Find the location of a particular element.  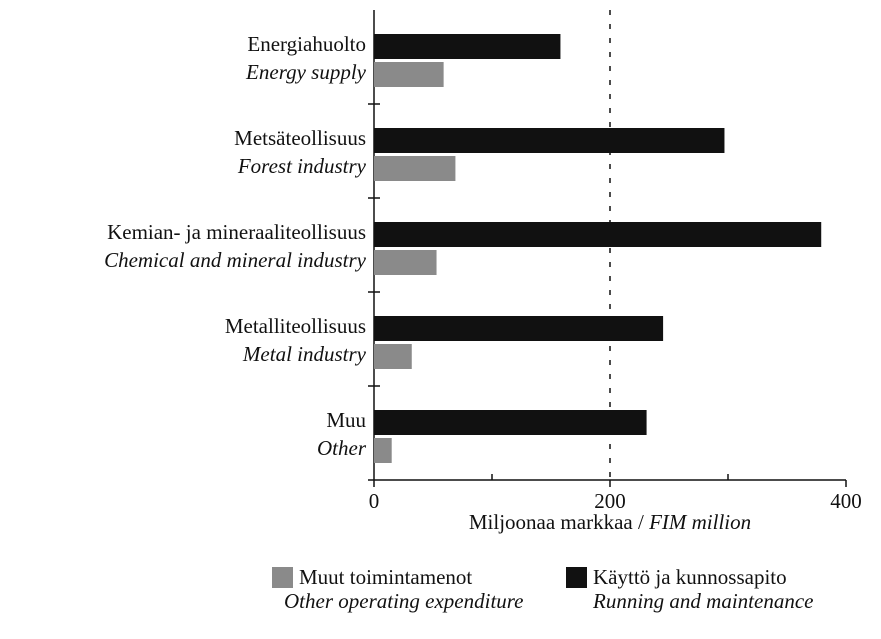

x-axis-label: Miljoonaa markkaa / FIM million is located at coordinates (610, 522).